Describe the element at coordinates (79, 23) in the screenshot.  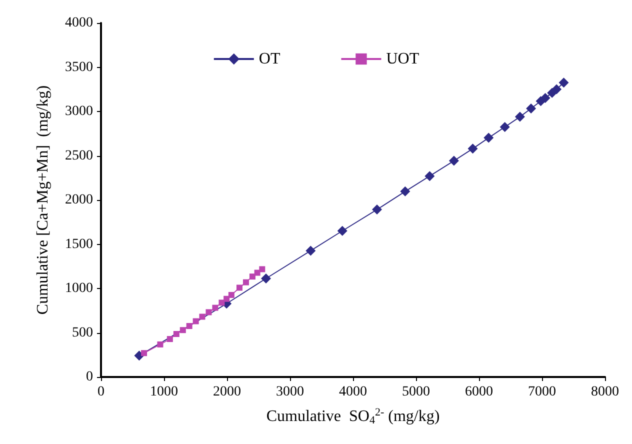
I see `y-tick-label: 4000` at that location.